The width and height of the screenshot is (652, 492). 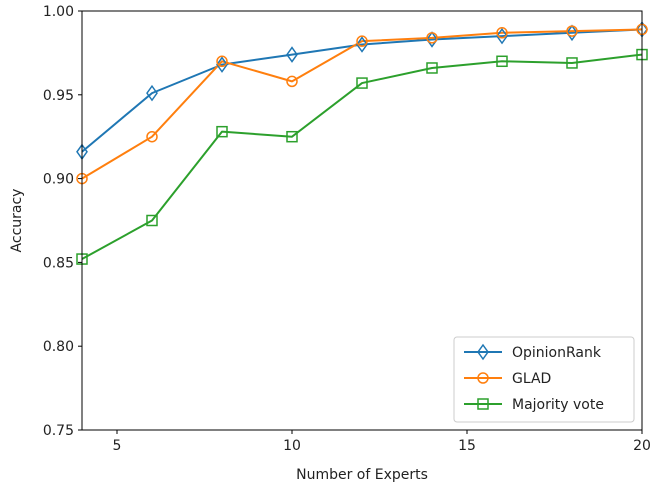 What do you see at coordinates (362, 475) in the screenshot?
I see `x-axis-label: Number of Experts` at bounding box center [362, 475].